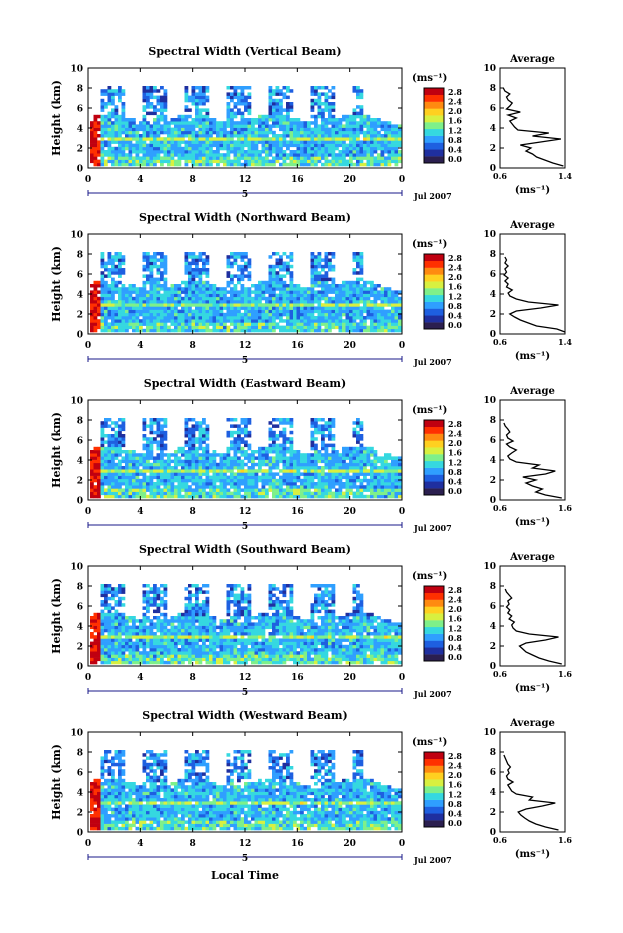  Describe the element at coordinates (80, 256) in the screenshot. I see `y-tick-label: 8` at that location.